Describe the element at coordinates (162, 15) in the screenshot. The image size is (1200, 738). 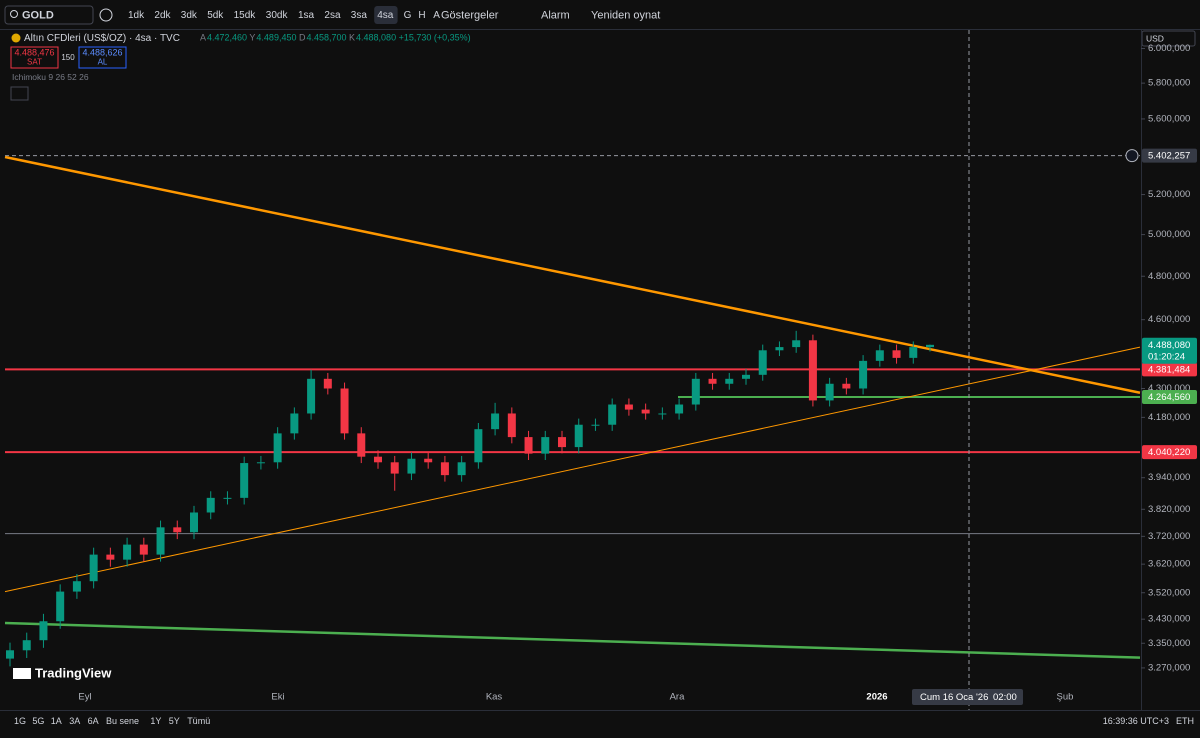
I see `interval-button: 2dk` at that location.